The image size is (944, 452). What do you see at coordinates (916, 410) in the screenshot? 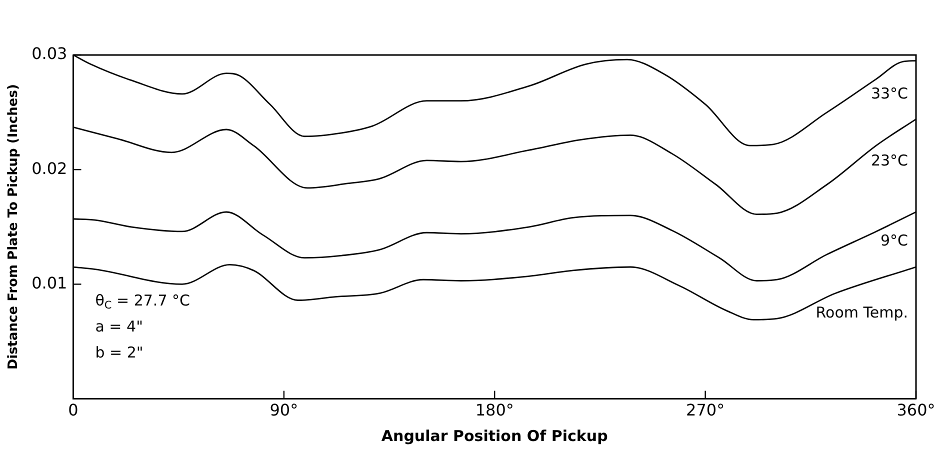
I see `x-tick-label: 360°` at bounding box center [916, 410].